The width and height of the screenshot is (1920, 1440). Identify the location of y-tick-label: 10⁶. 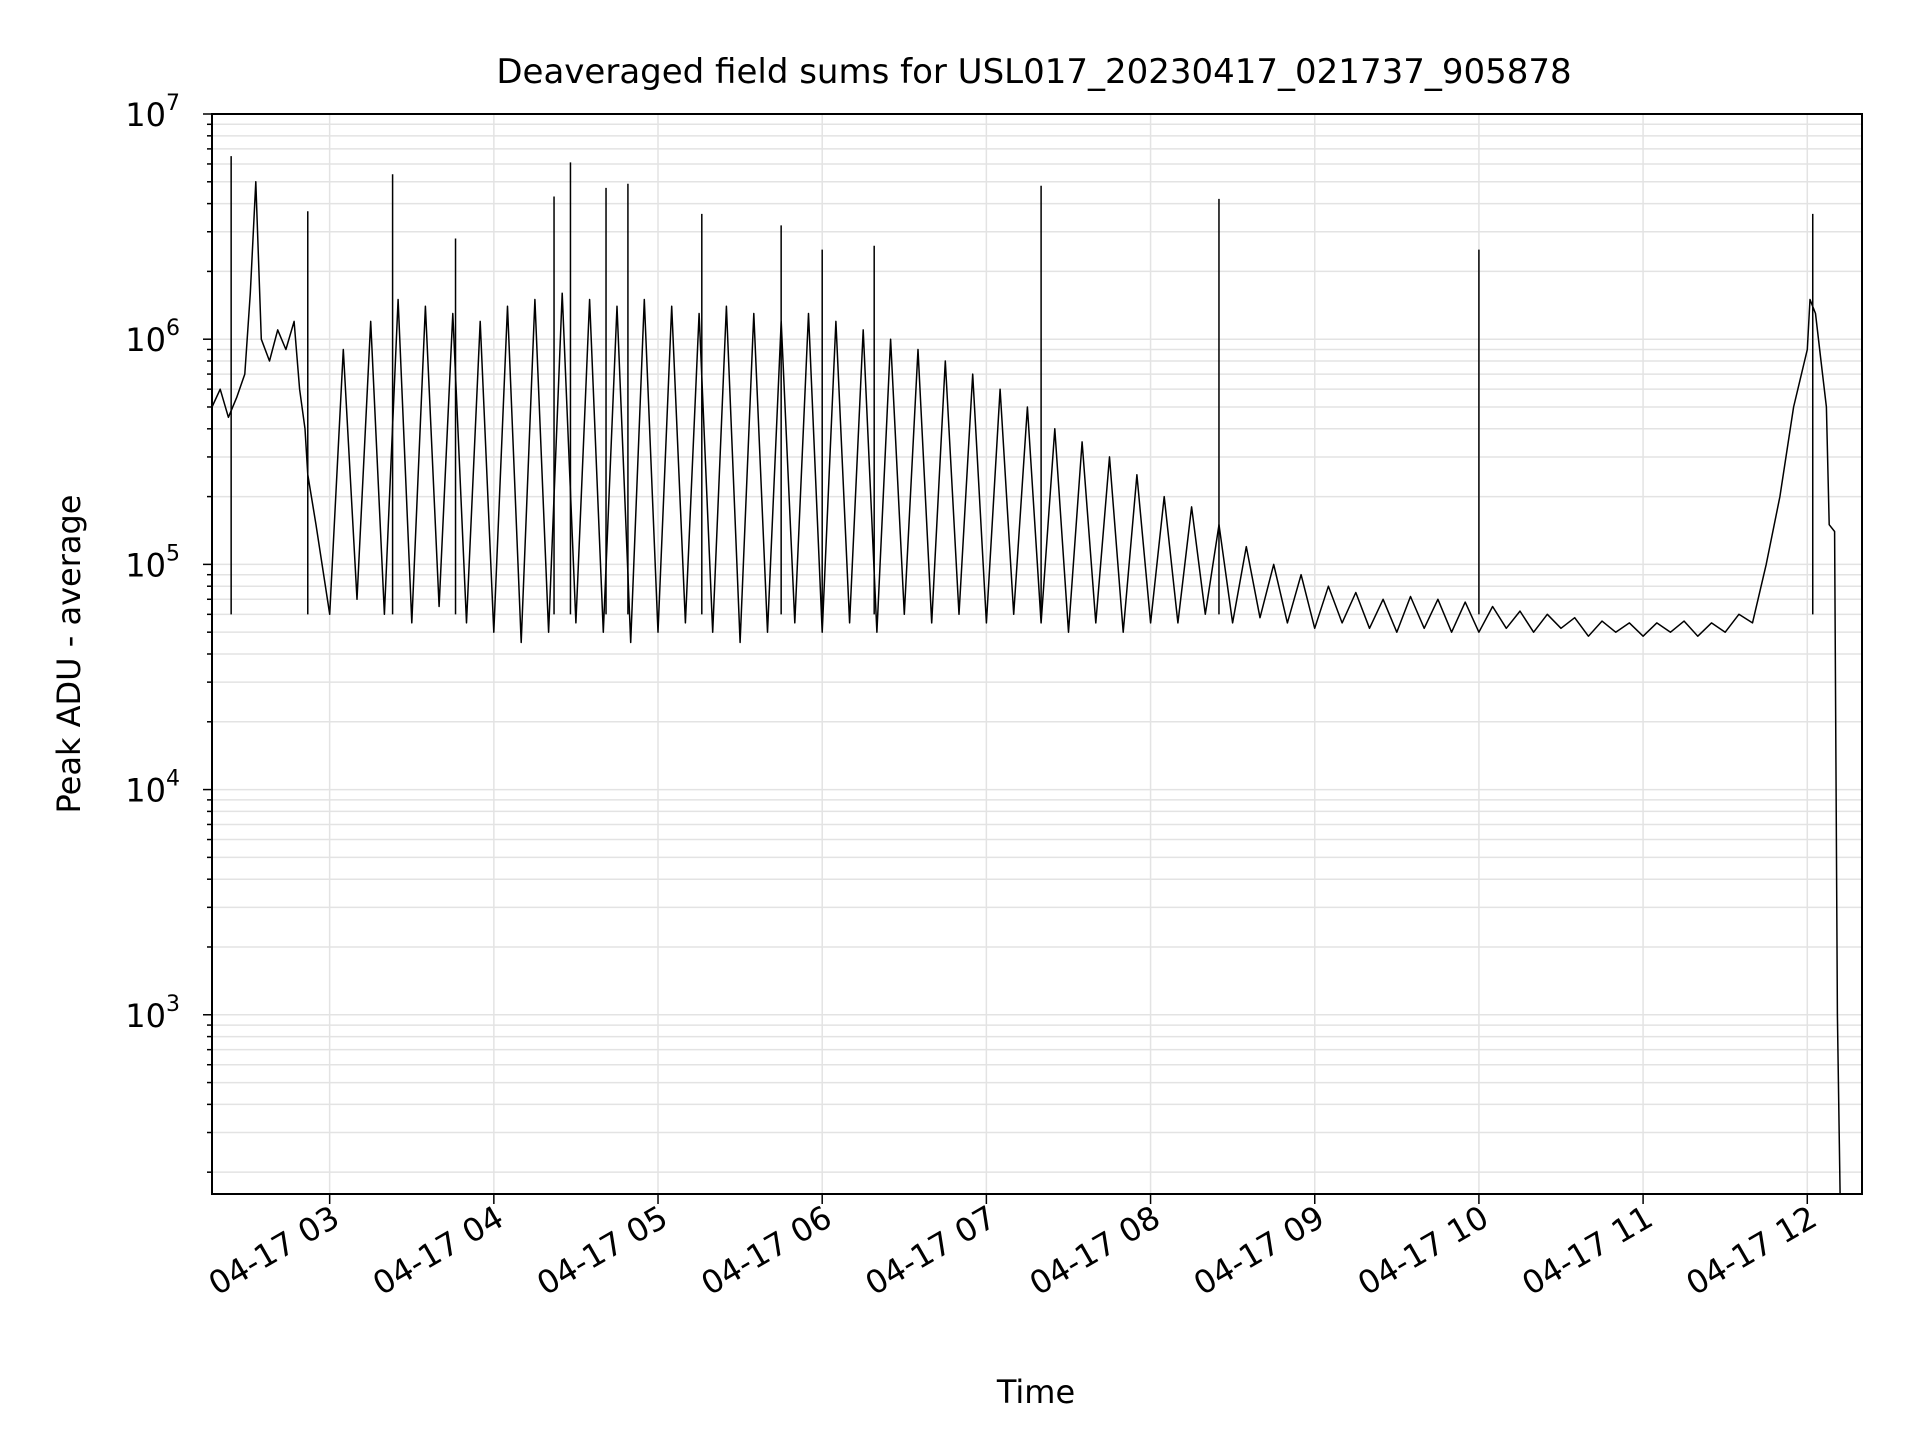
(152, 337).